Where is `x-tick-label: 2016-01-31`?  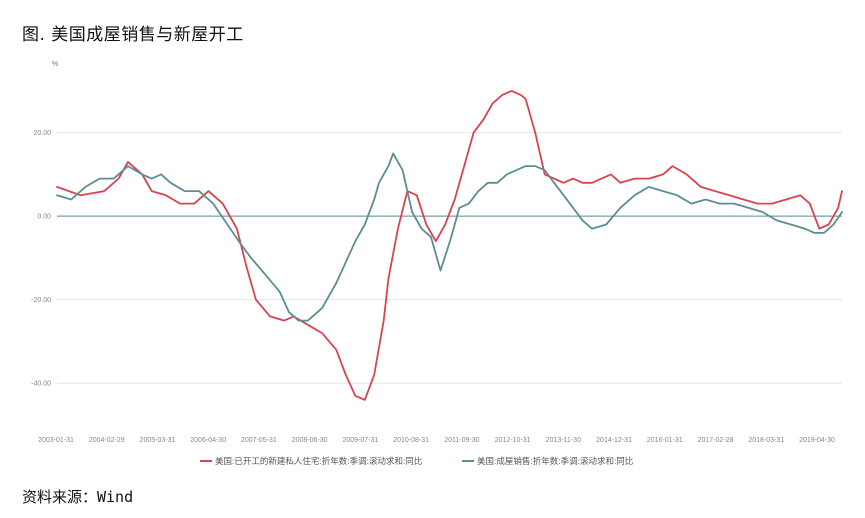
x-tick-label: 2016-01-31 is located at coordinates (665, 440).